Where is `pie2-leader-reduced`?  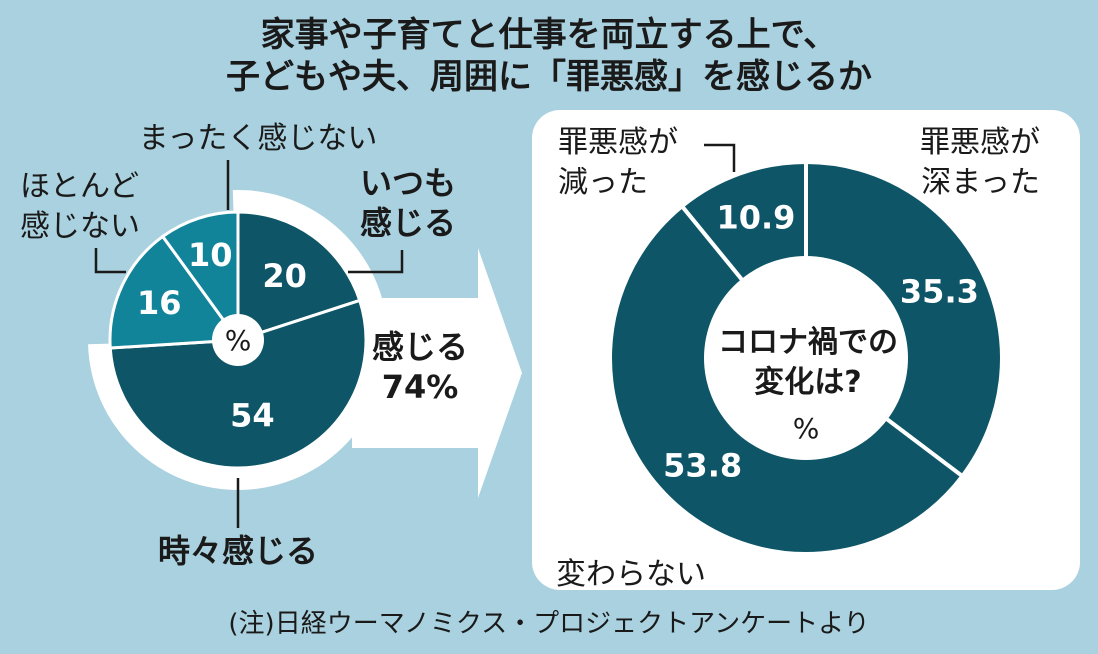 pie2-leader-reduced is located at coordinates (720, 157).